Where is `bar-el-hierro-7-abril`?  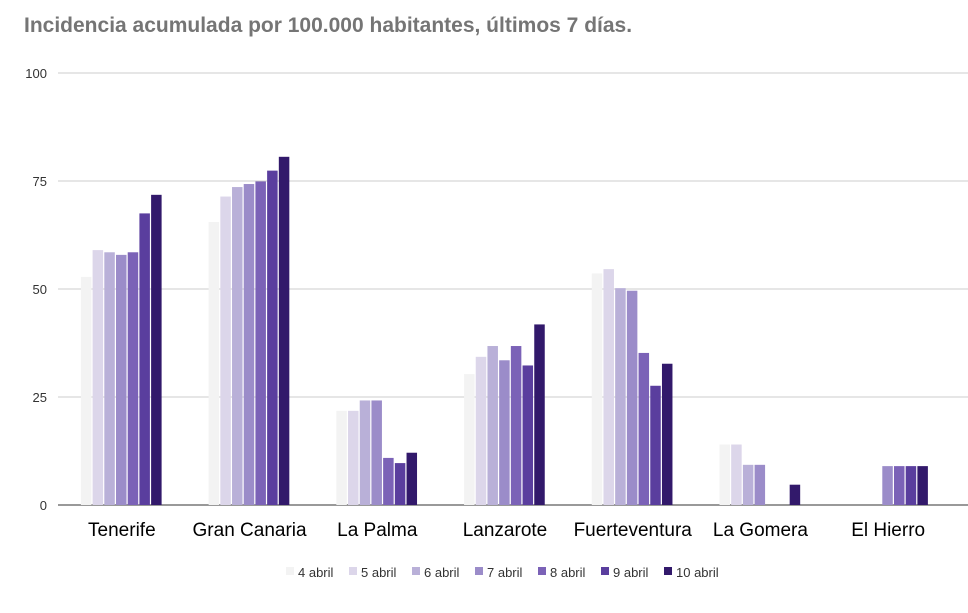 bar-el-hierro-7-abril is located at coordinates (887, 485).